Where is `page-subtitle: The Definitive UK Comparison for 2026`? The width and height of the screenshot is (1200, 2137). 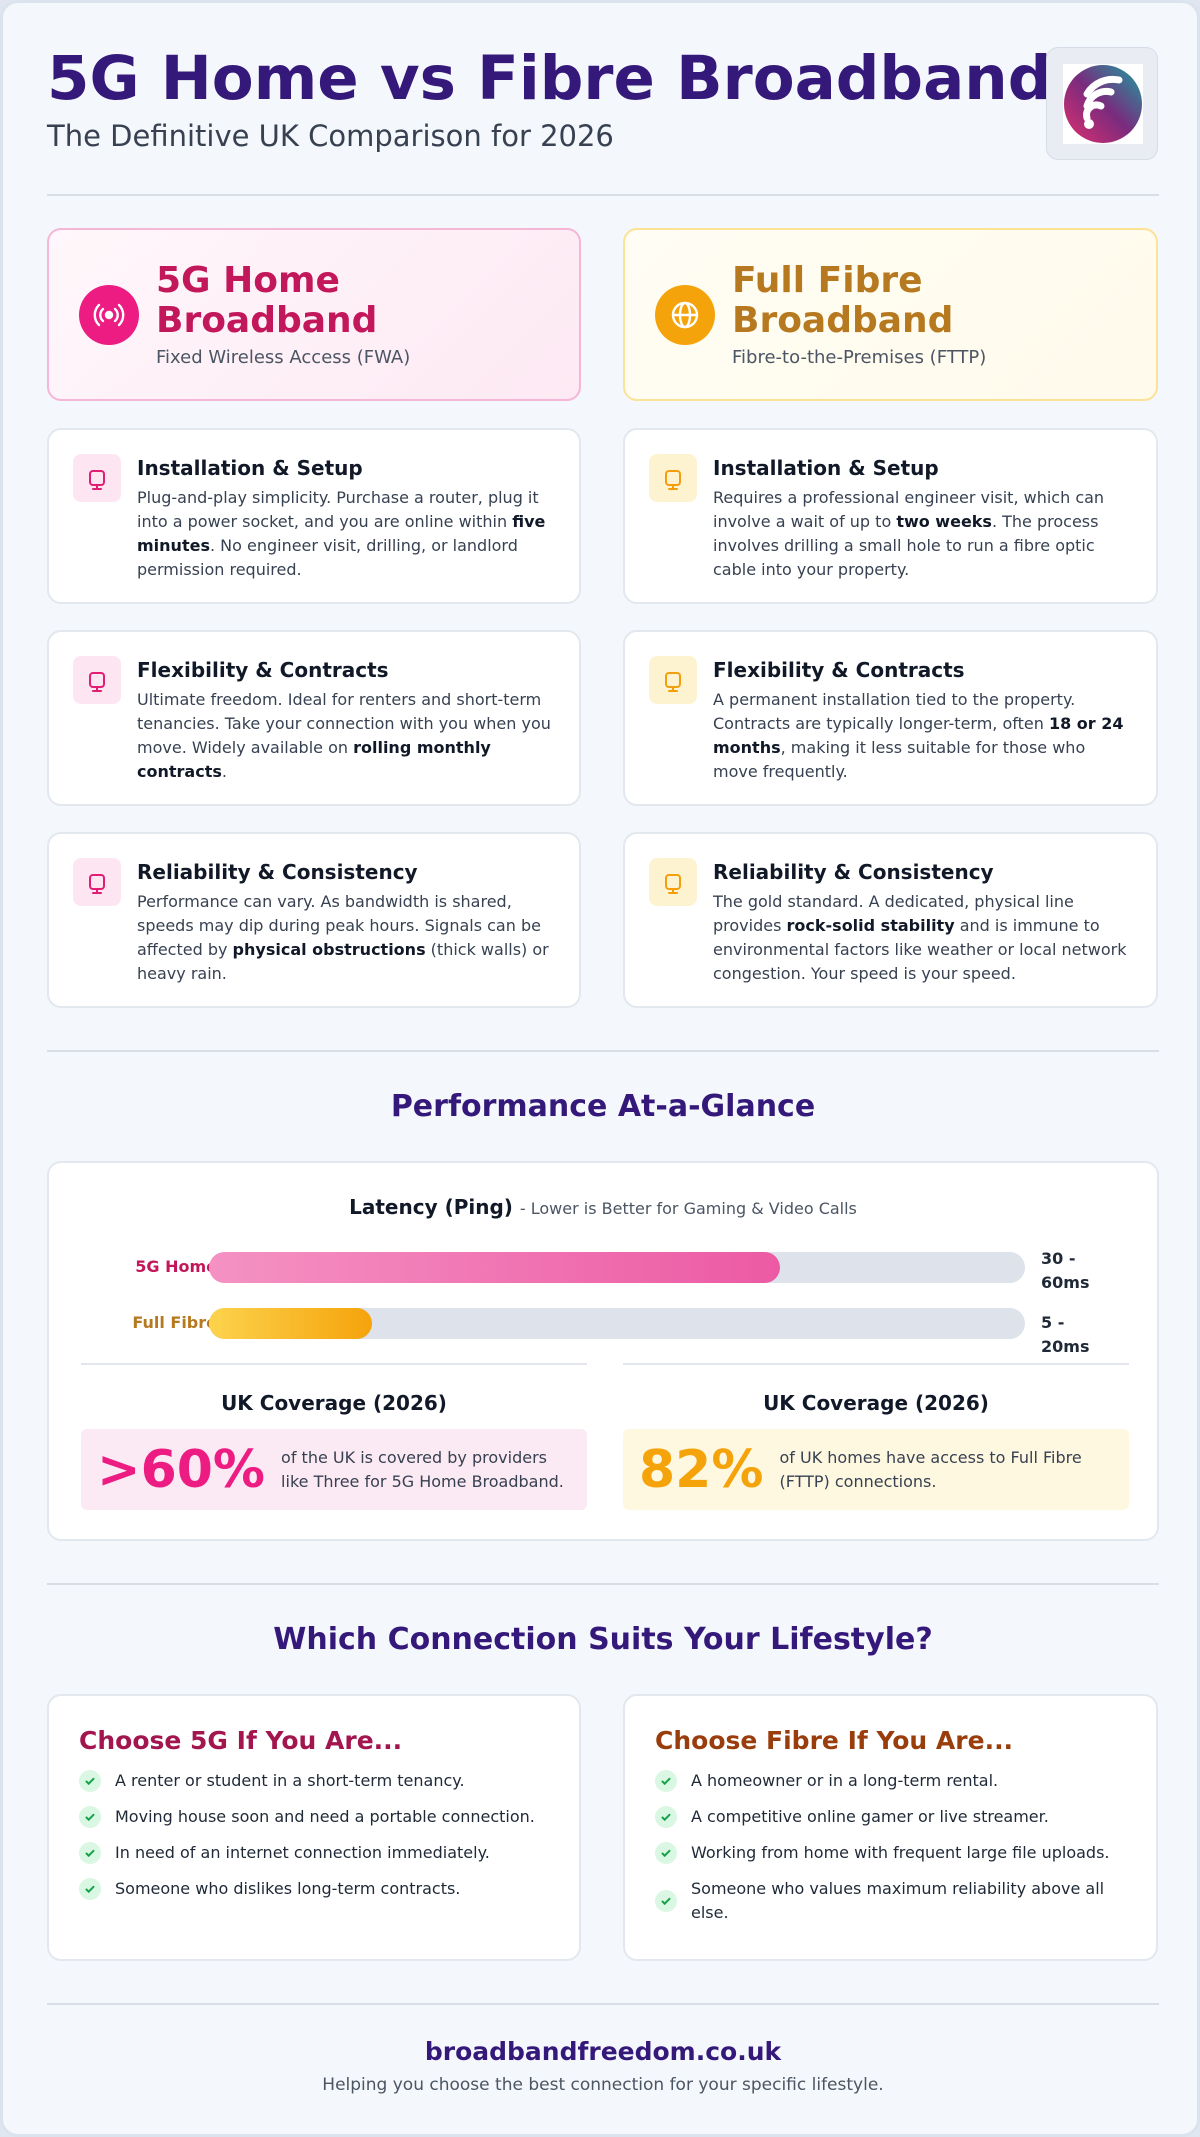 page-subtitle: The Definitive UK Comparison for 2026 is located at coordinates (330, 136).